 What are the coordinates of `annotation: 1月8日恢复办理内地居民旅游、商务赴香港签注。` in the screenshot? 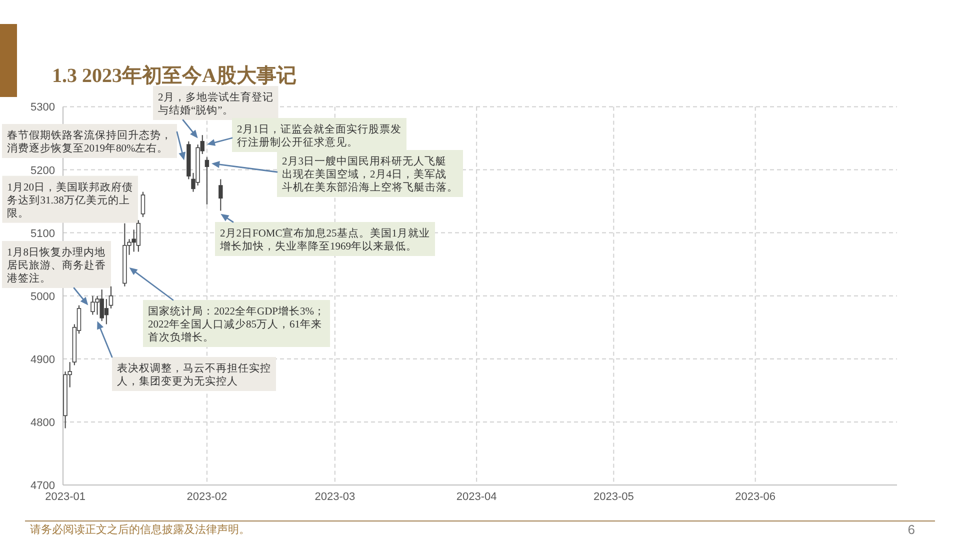 It's located at (56, 265).